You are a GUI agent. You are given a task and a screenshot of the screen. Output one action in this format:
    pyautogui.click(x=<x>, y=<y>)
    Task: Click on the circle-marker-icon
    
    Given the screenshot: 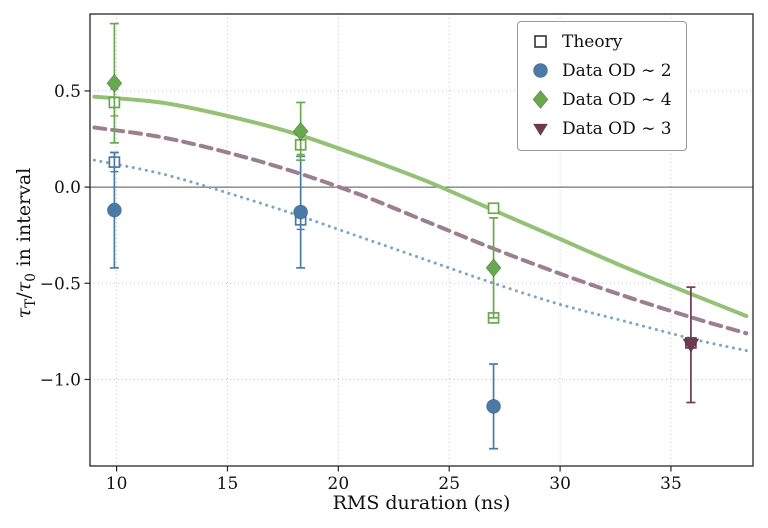 What is the action you would take?
    pyautogui.click(x=540, y=70)
    